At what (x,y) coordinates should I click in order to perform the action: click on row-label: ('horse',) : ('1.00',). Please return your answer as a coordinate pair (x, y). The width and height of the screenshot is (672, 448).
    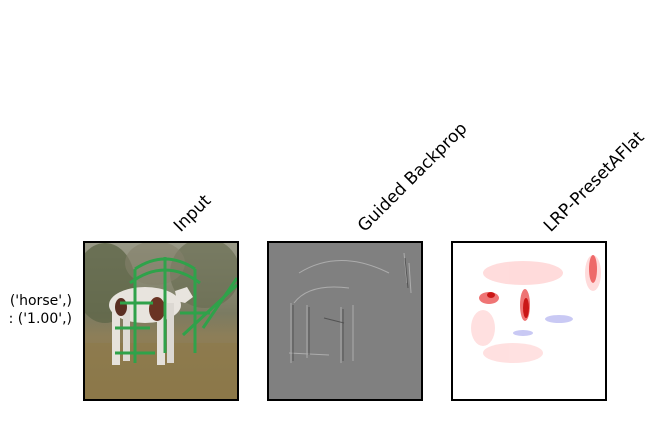
    Looking at the image, I should click on (40, 310).